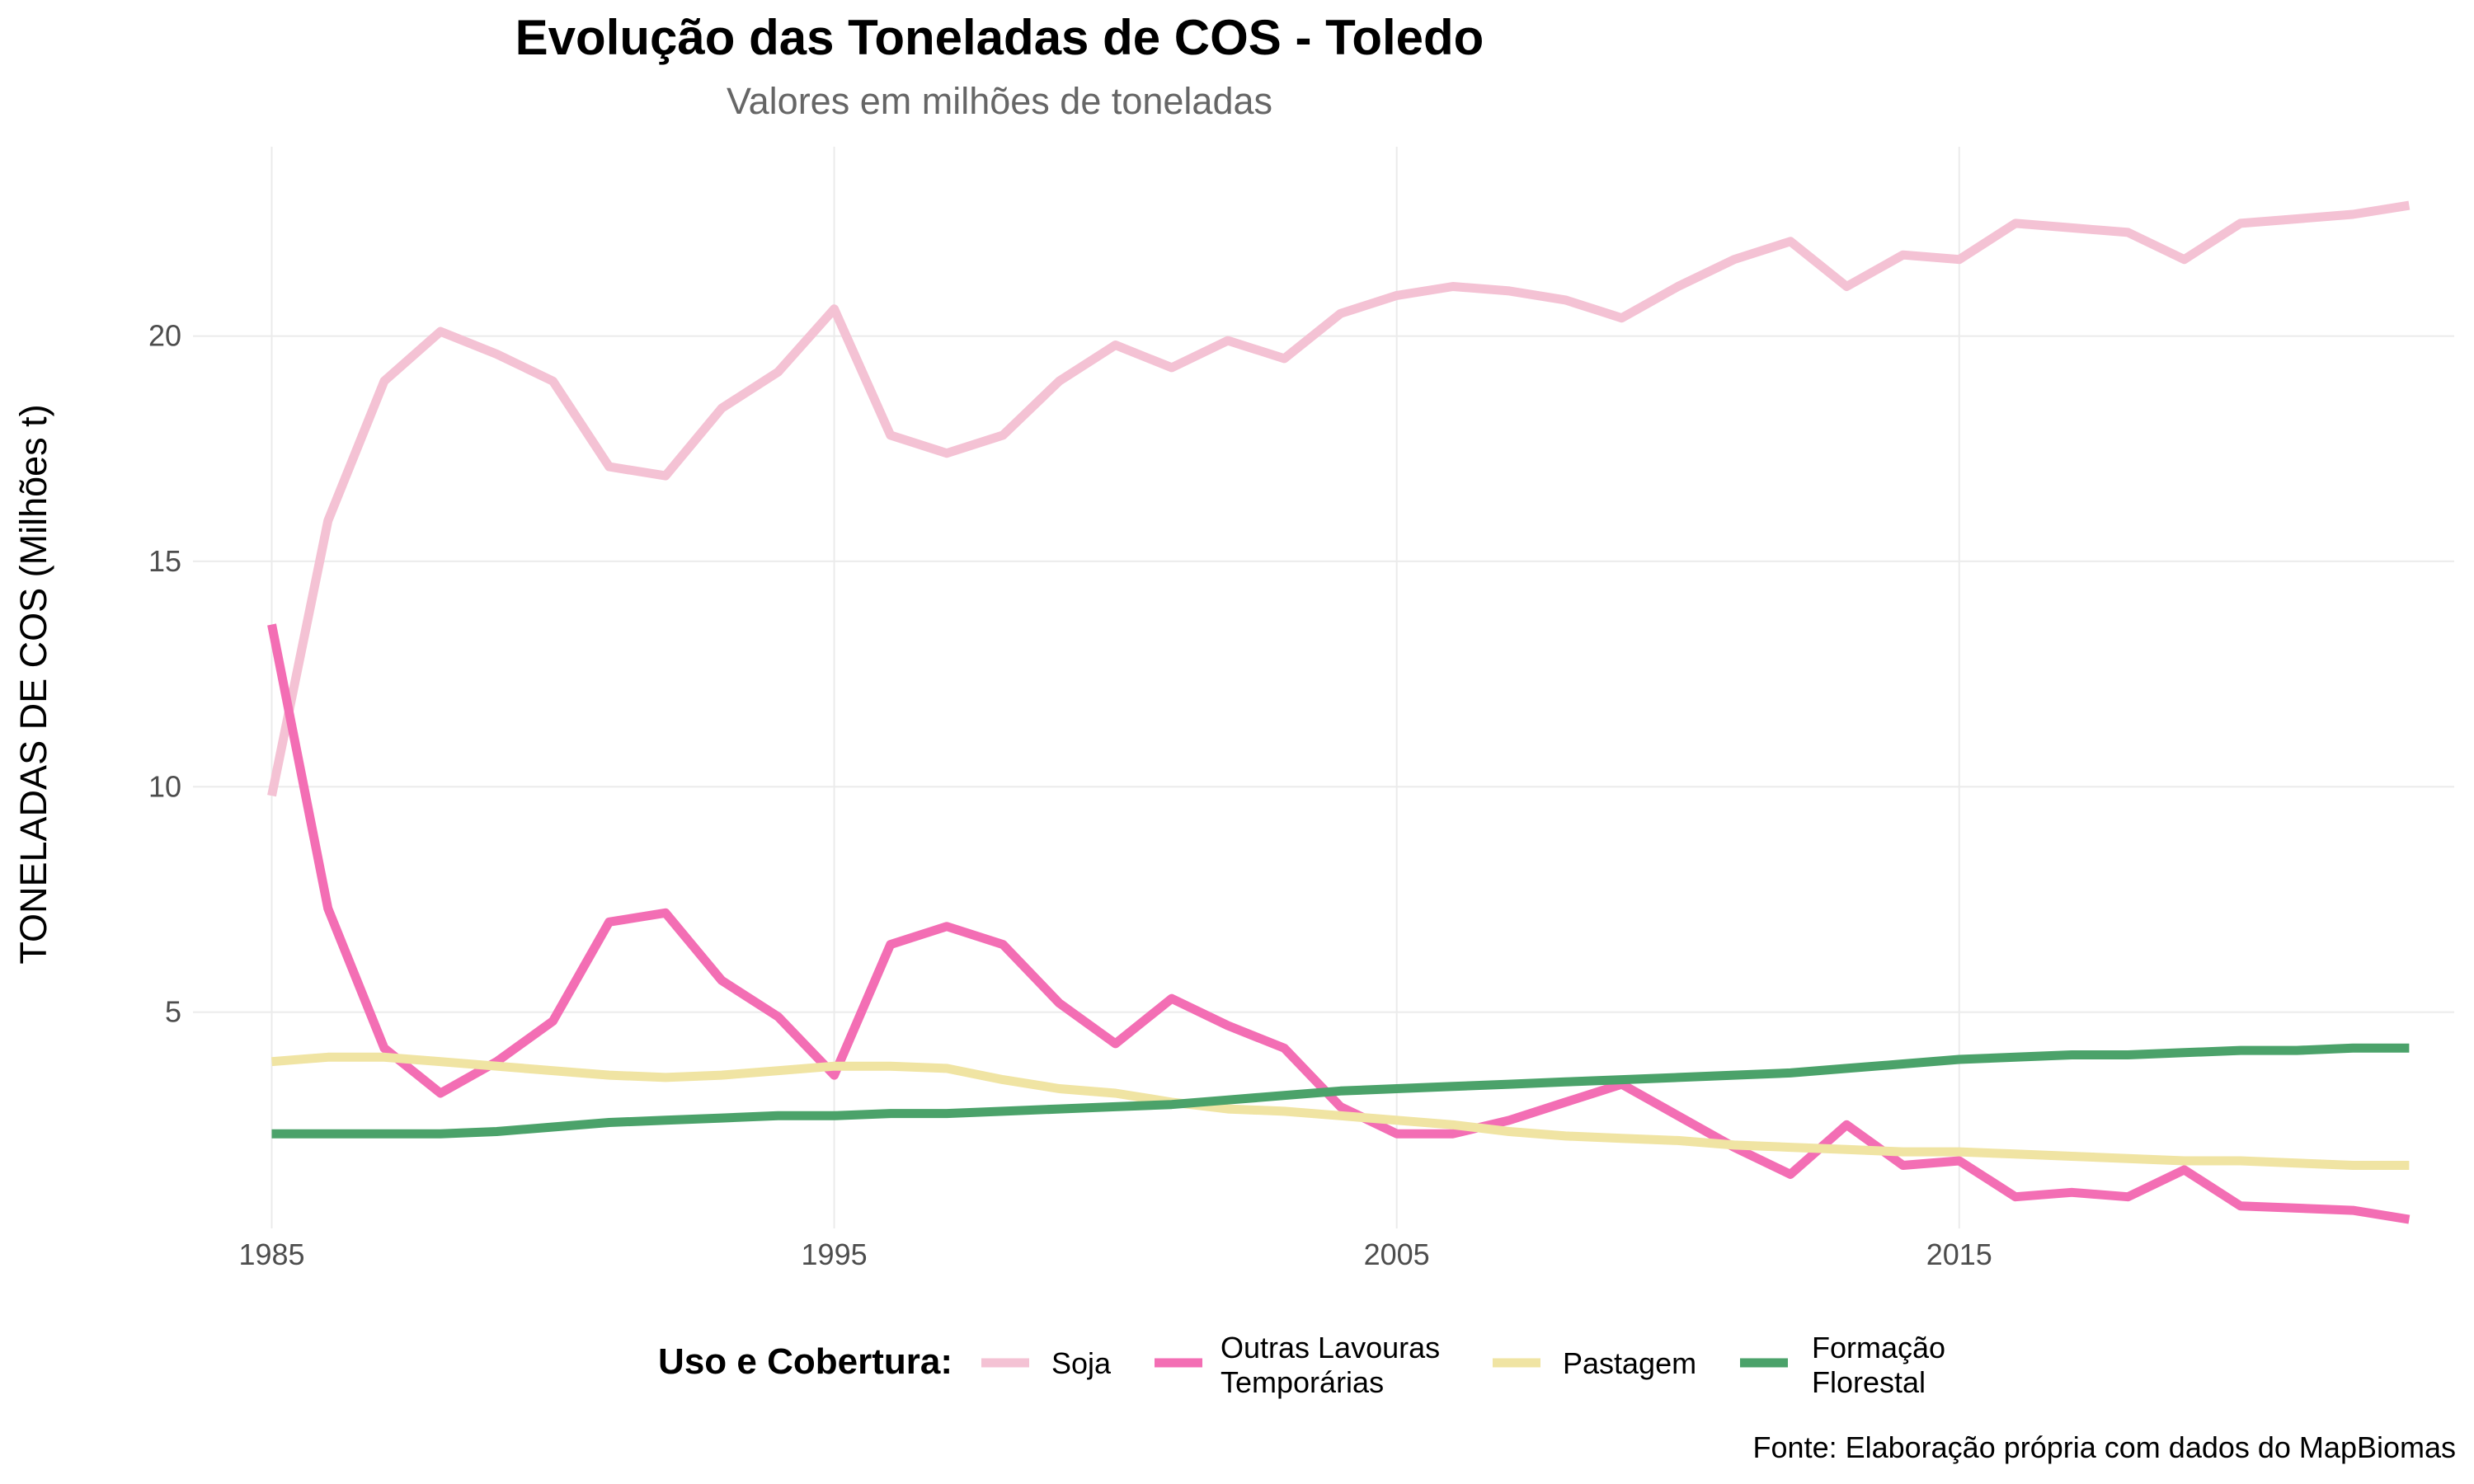  What do you see at coordinates (999, 101) in the screenshot?
I see `chart-subtitle: Valores em milhões de toneladas` at bounding box center [999, 101].